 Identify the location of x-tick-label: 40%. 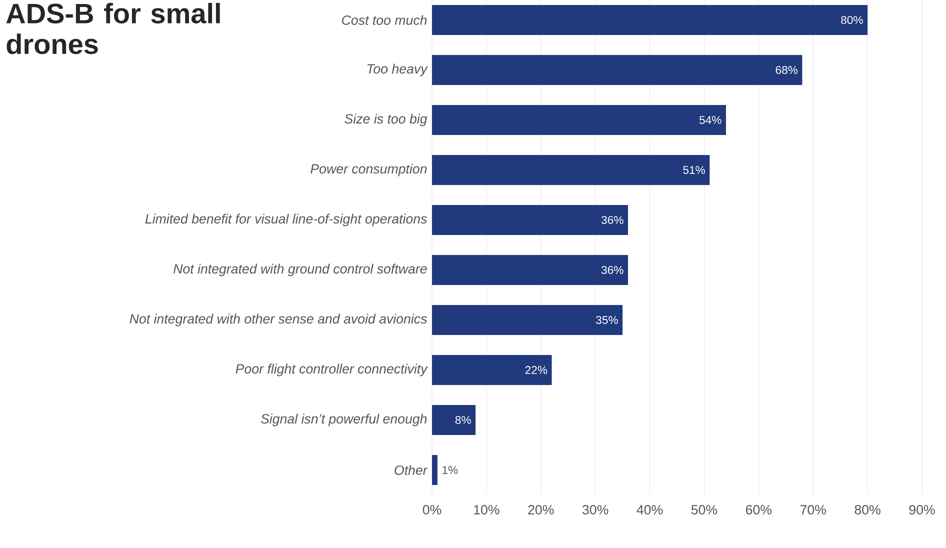
(649, 509).